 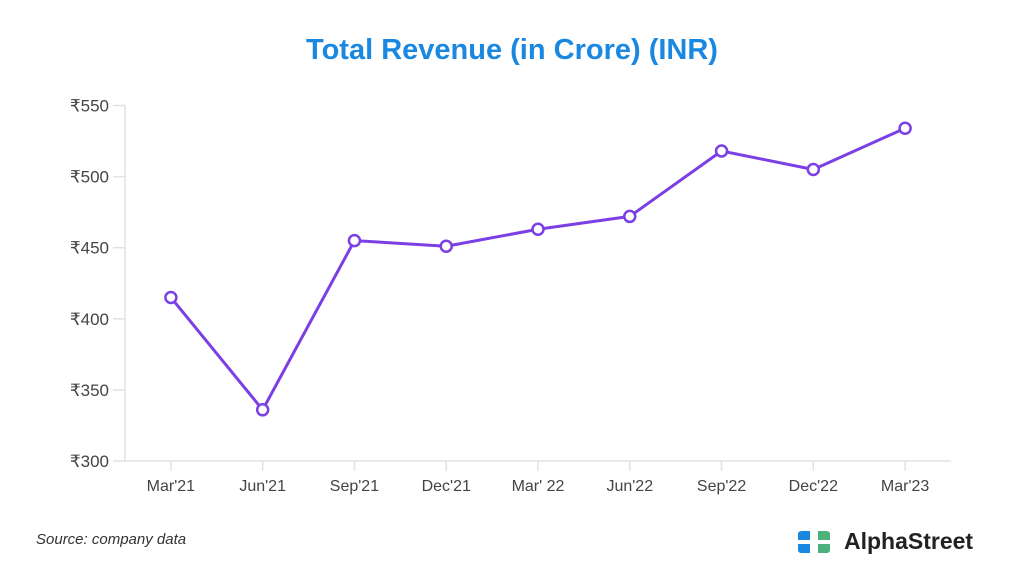 What do you see at coordinates (354, 240) in the screenshot?
I see `data-point-sep21` at bounding box center [354, 240].